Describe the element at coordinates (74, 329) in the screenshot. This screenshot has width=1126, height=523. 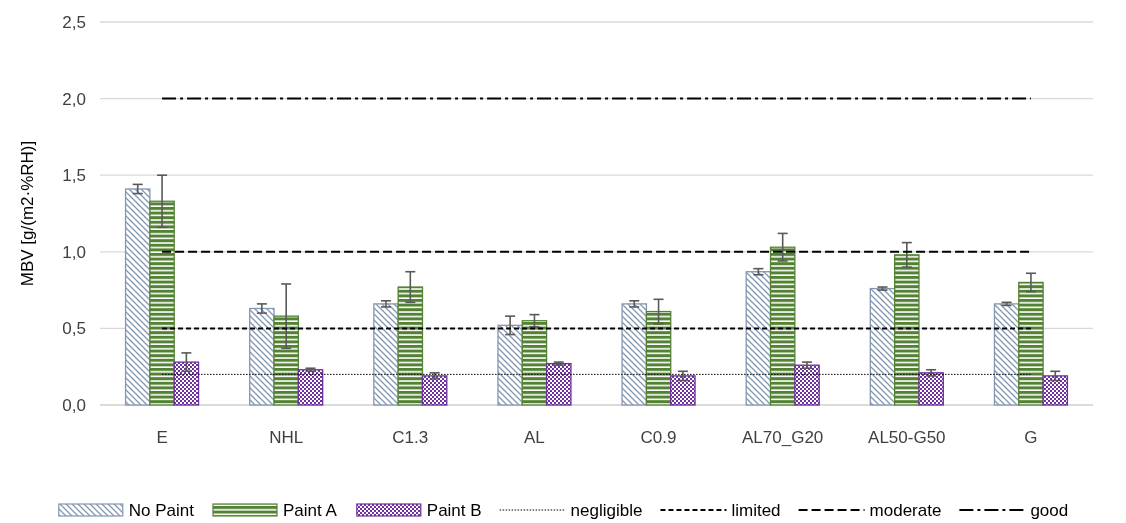
I see `y-tick-label: 0,5` at that location.